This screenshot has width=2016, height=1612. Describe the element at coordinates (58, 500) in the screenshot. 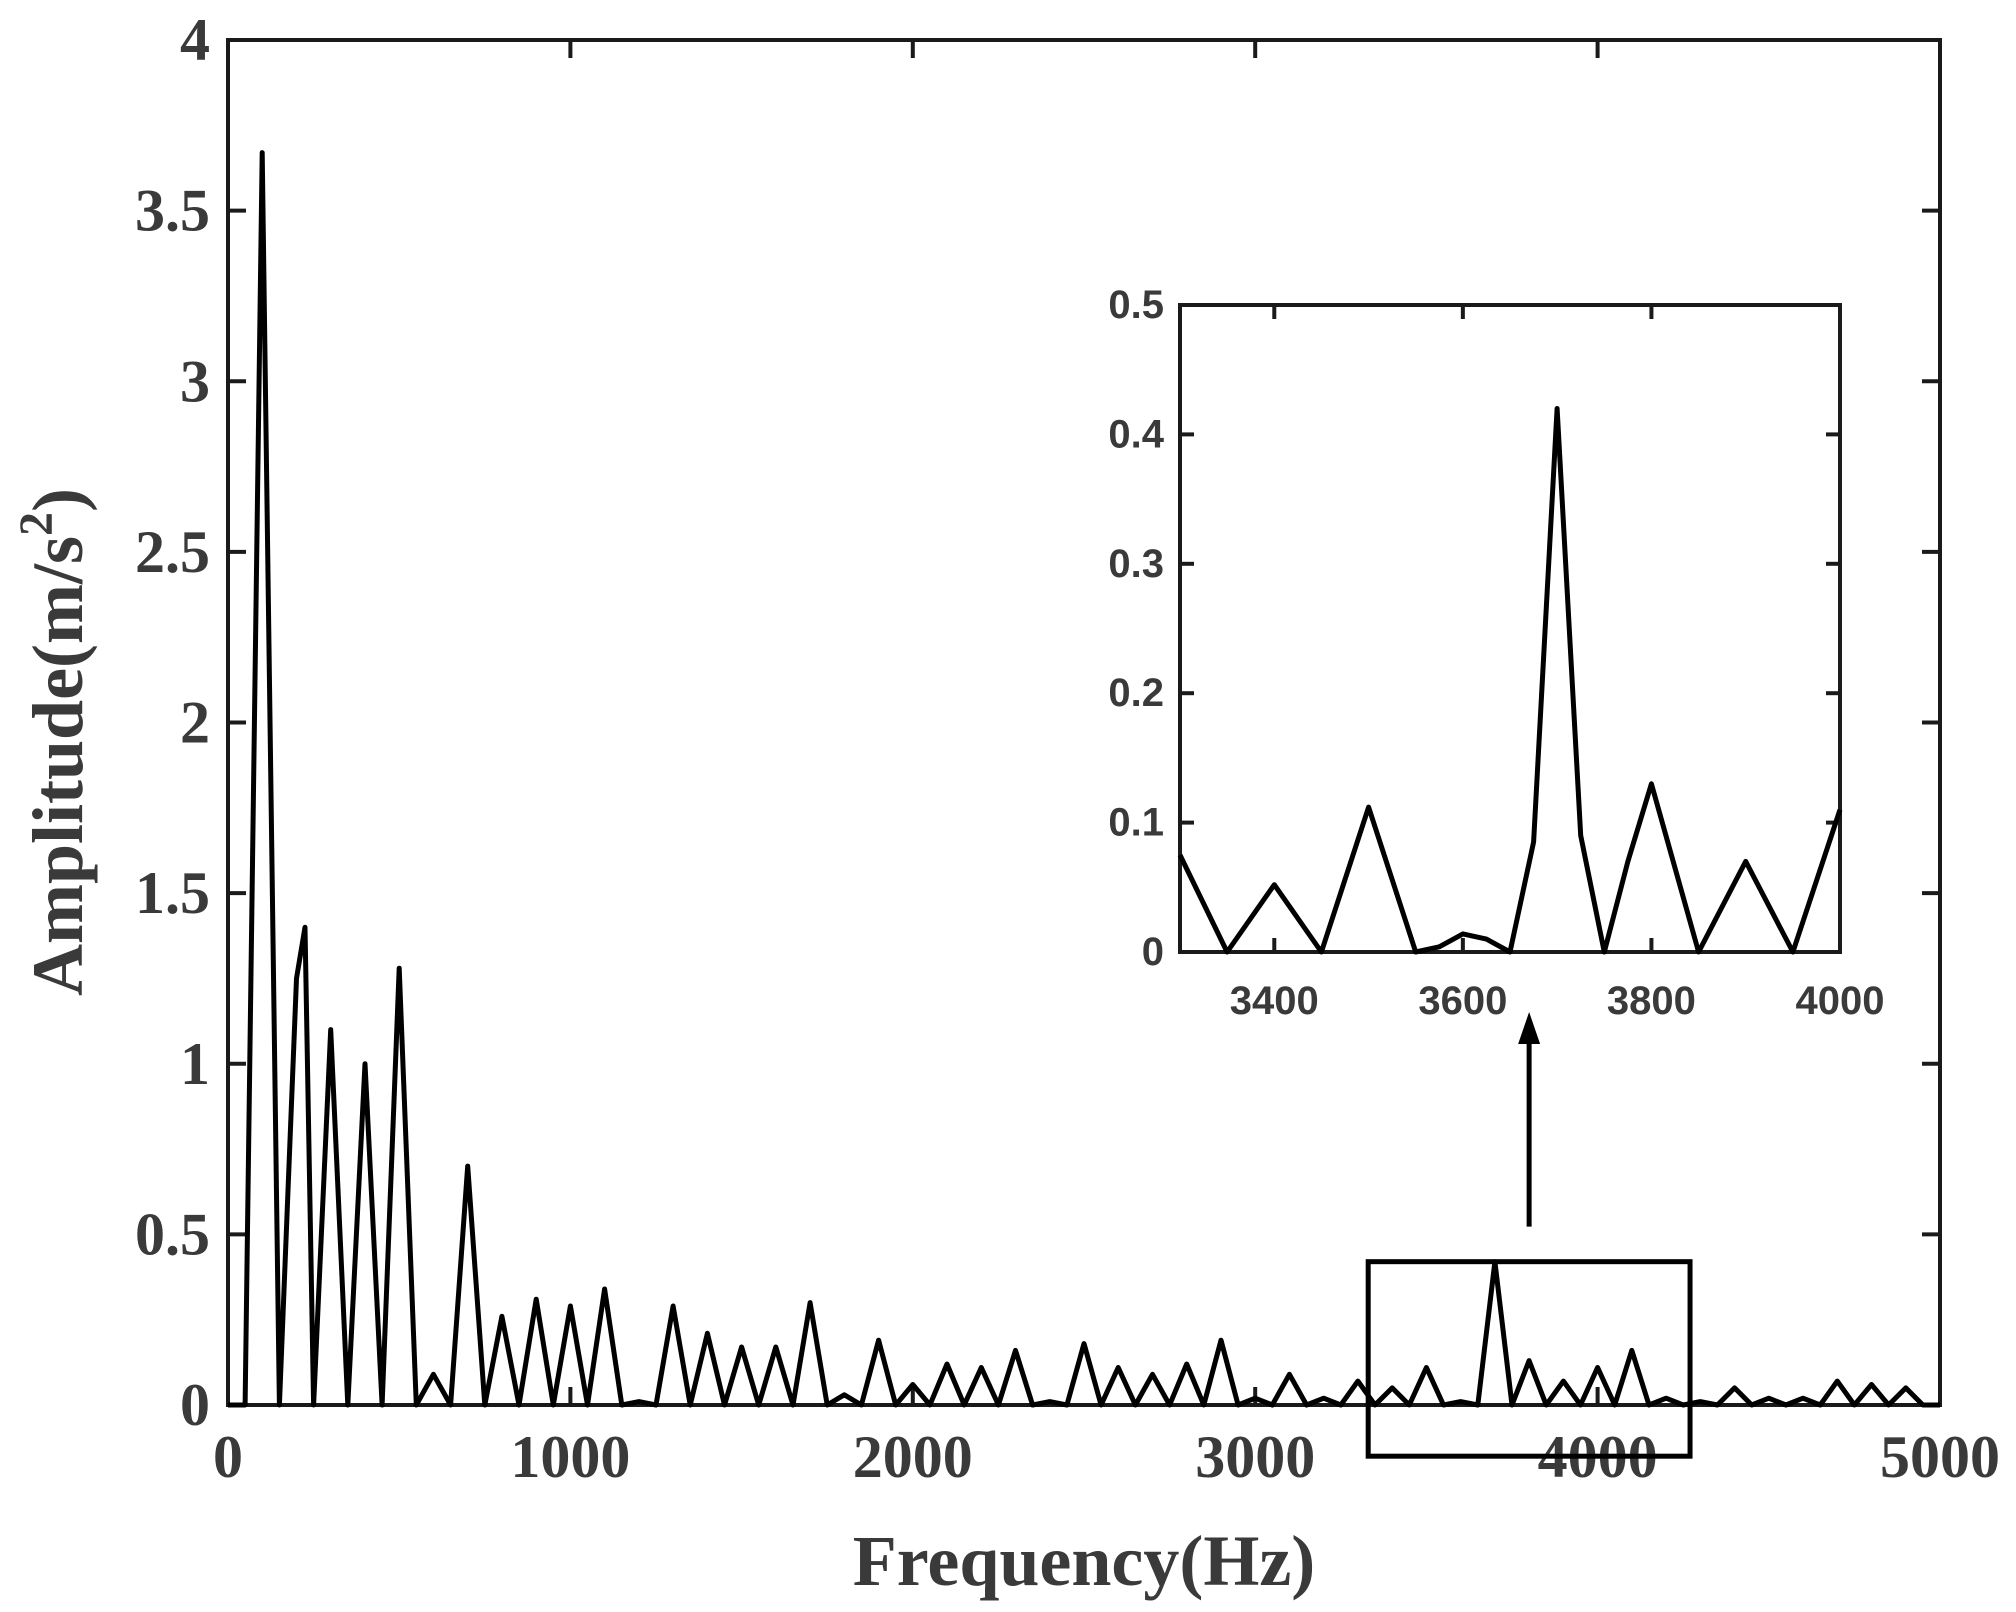

I see `y-axis-label-end: )` at that location.